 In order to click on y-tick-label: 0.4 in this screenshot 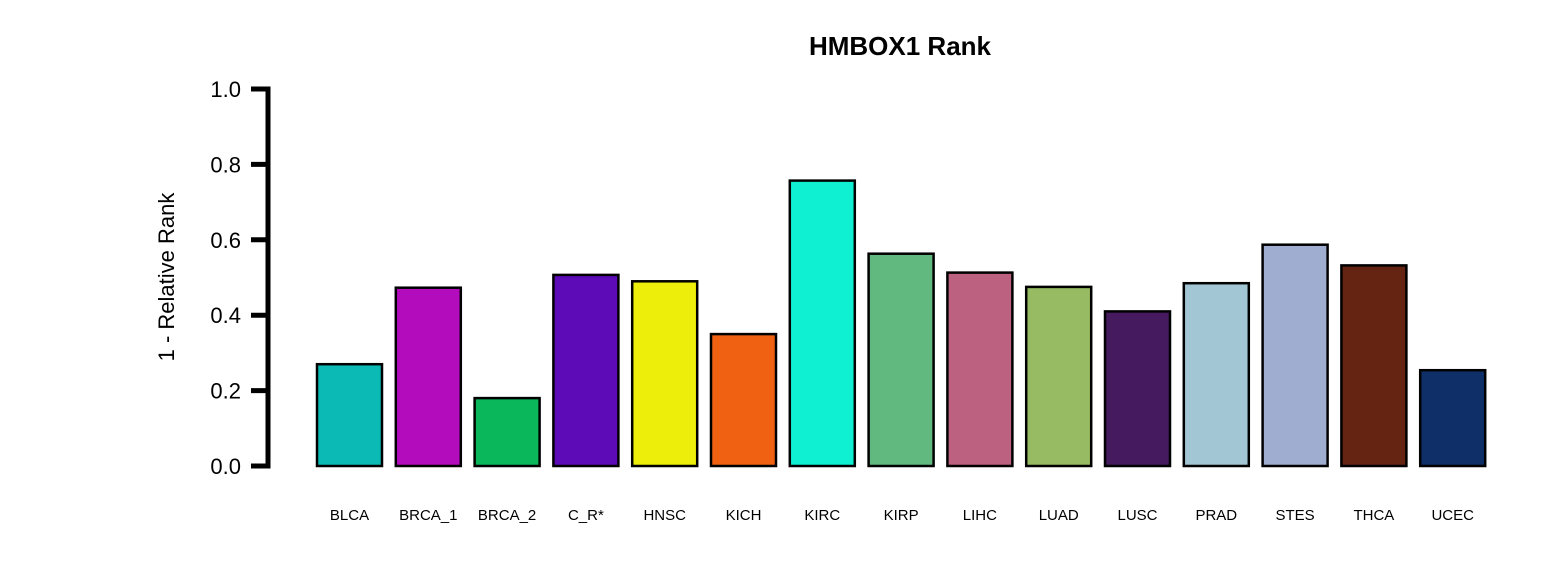, I will do `click(225, 315)`.